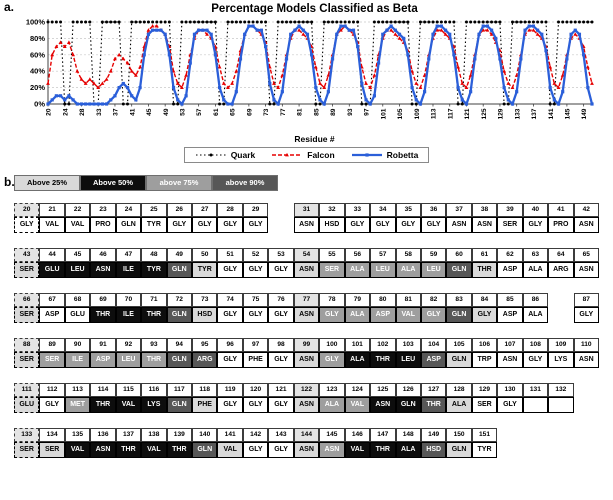  I want to click on residue-number, so click(509, 434).